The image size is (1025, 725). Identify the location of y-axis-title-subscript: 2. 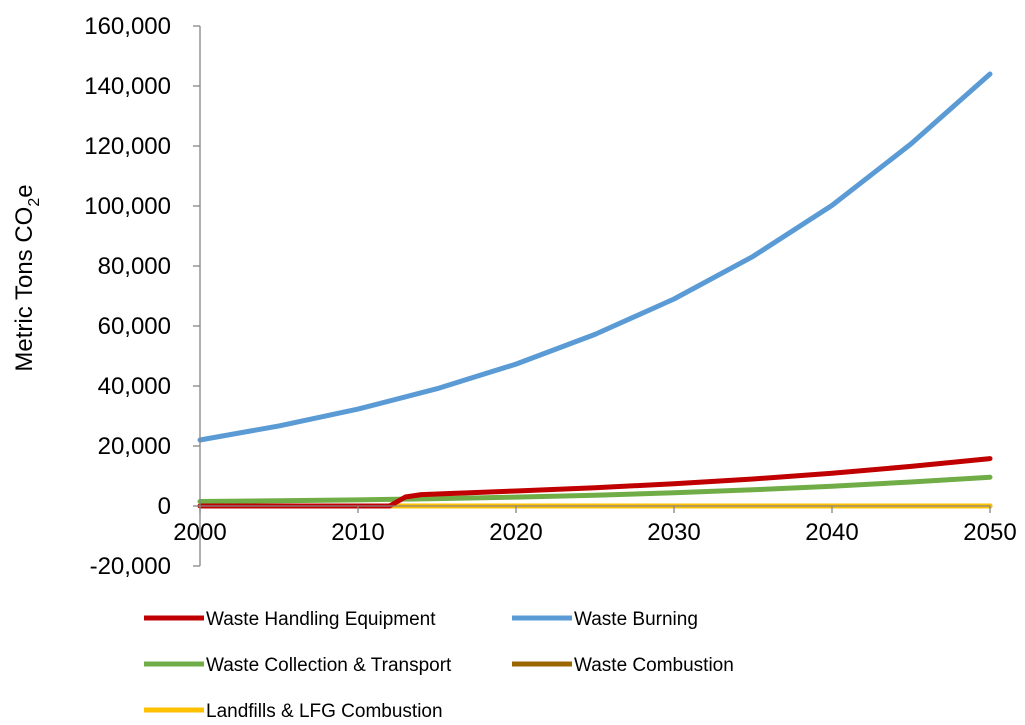
(34, 202).